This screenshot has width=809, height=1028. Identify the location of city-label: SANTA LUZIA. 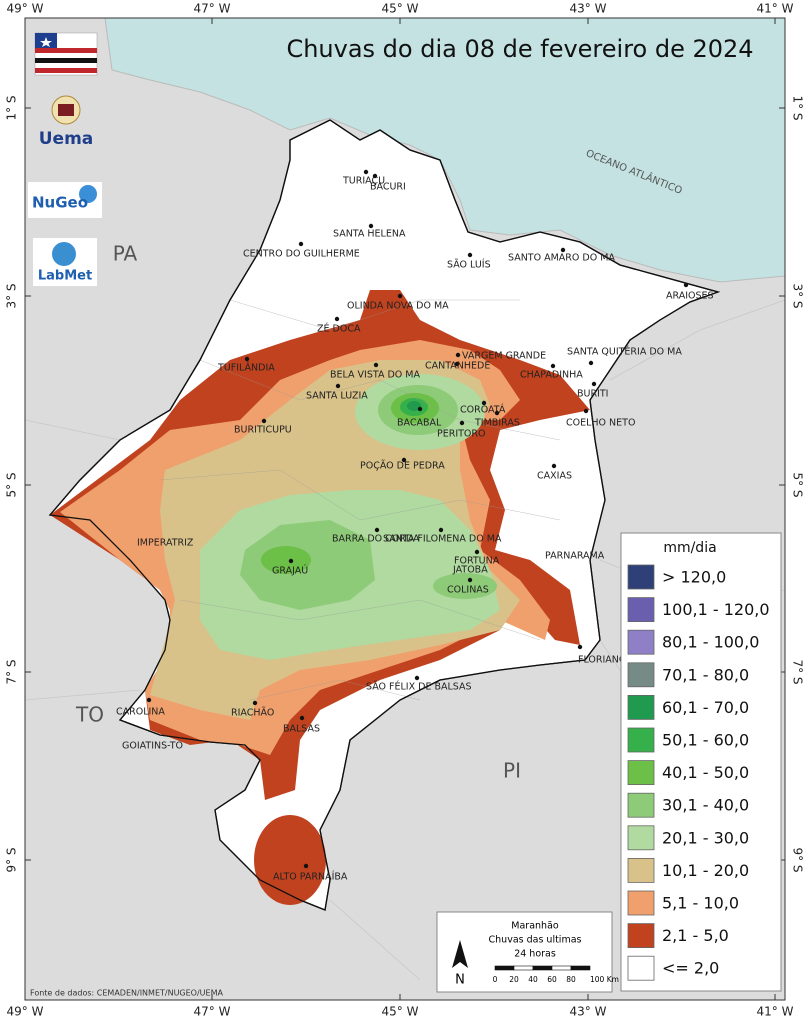
(337, 396).